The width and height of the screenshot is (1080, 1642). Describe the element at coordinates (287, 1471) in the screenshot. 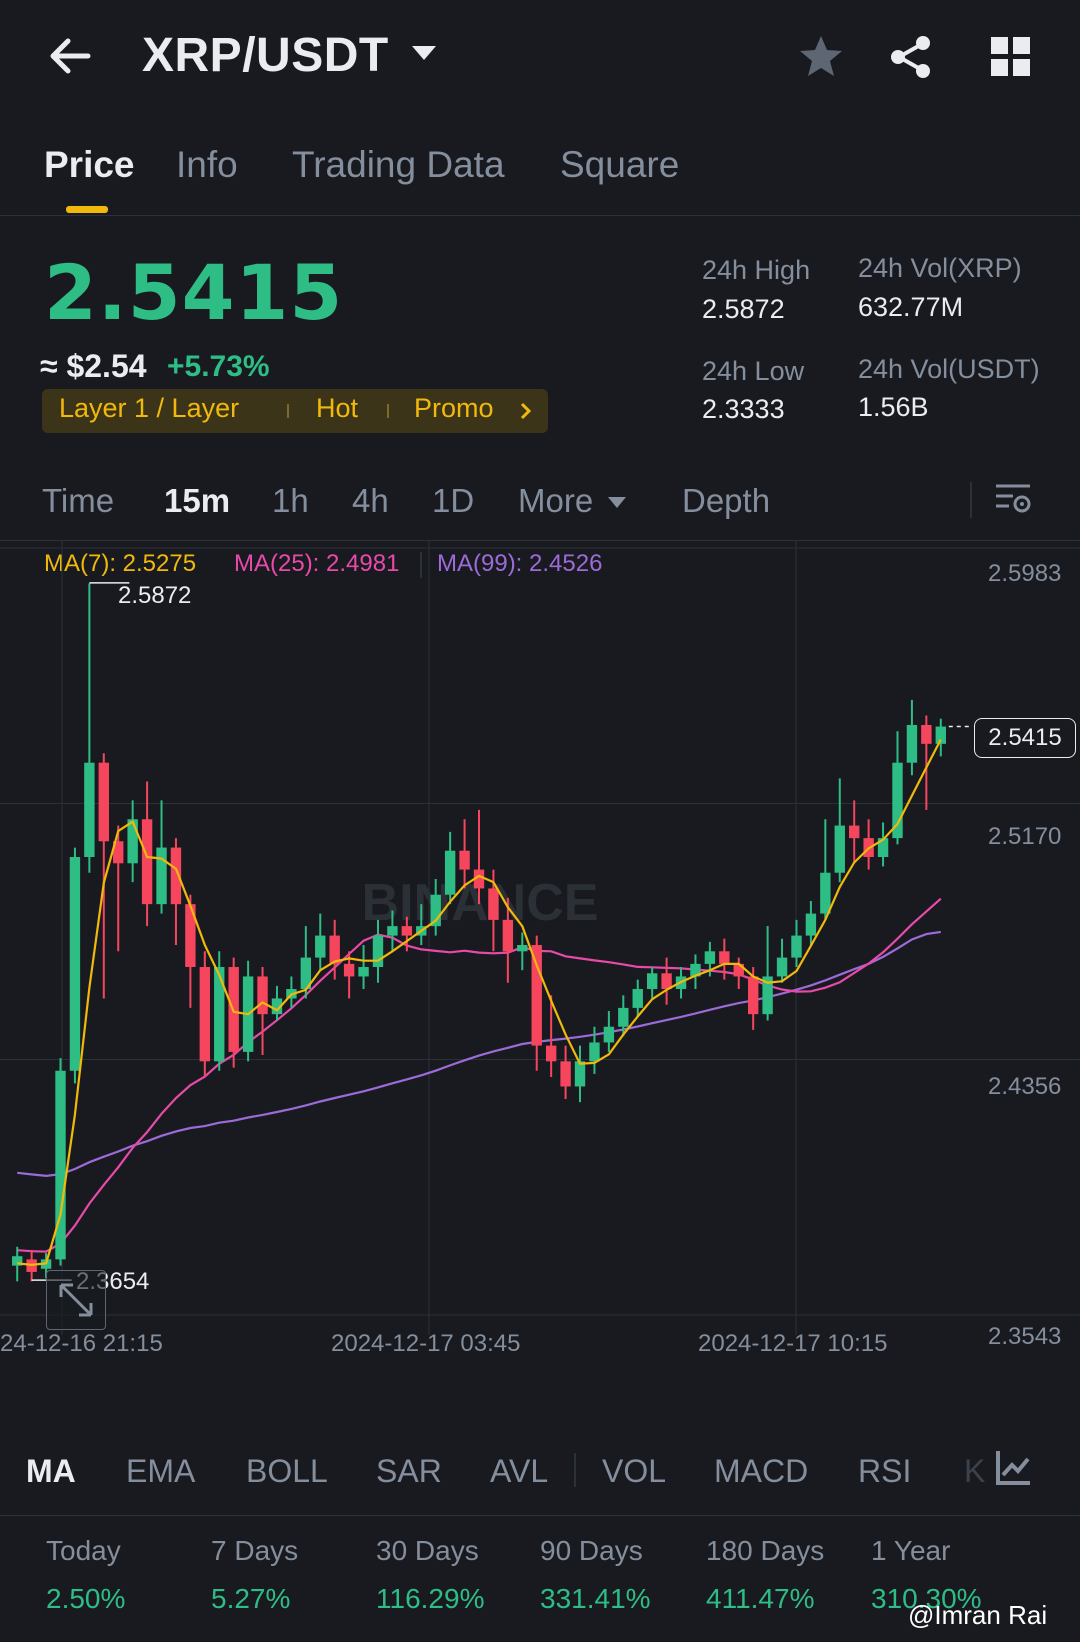

I see `indicator-boll: BOLL` at that location.